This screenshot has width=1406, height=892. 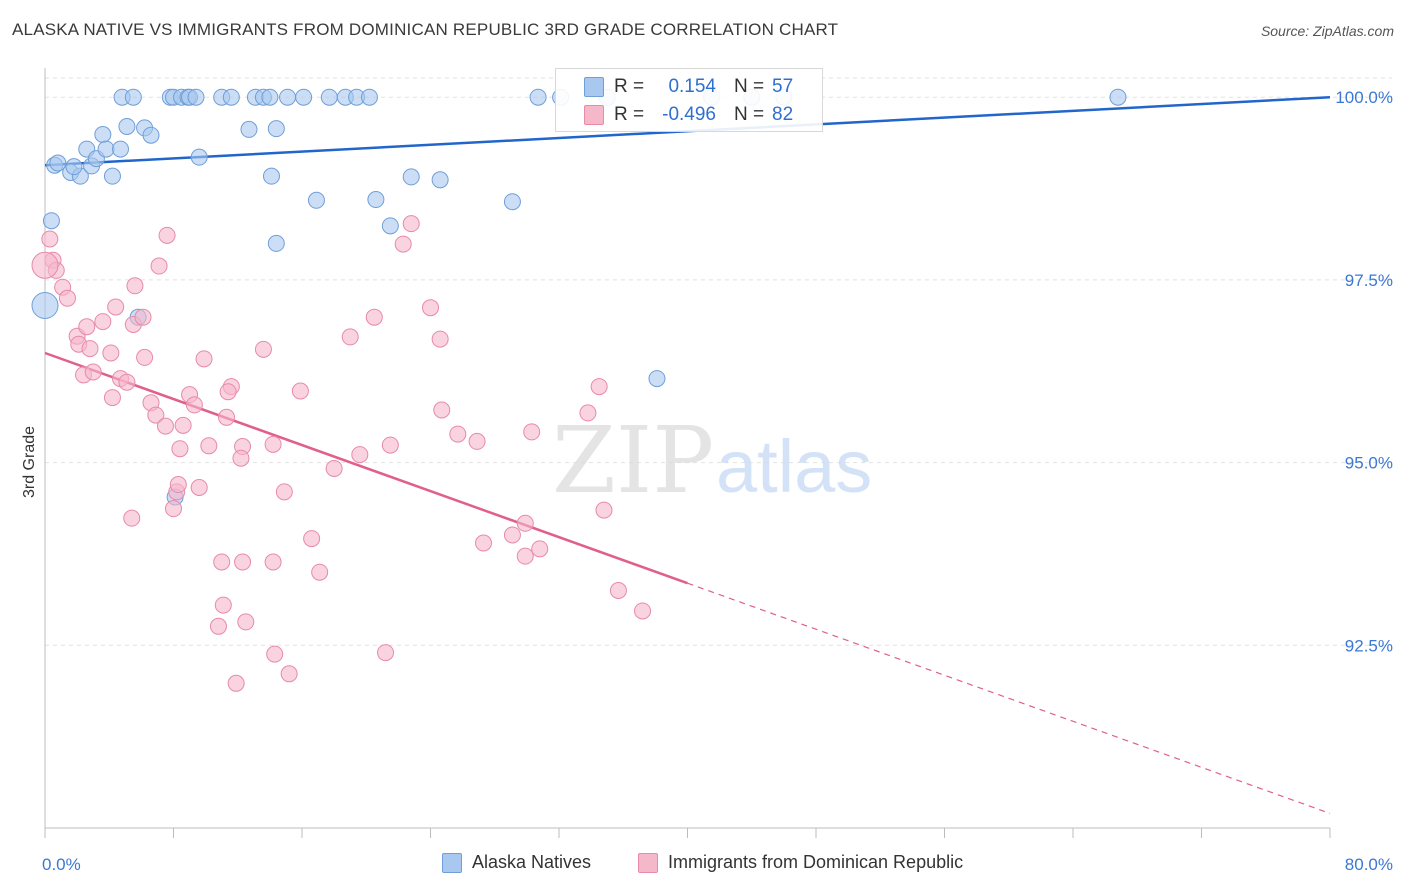 I want to click on legend-swatch-pink, so click(x=594, y=115).